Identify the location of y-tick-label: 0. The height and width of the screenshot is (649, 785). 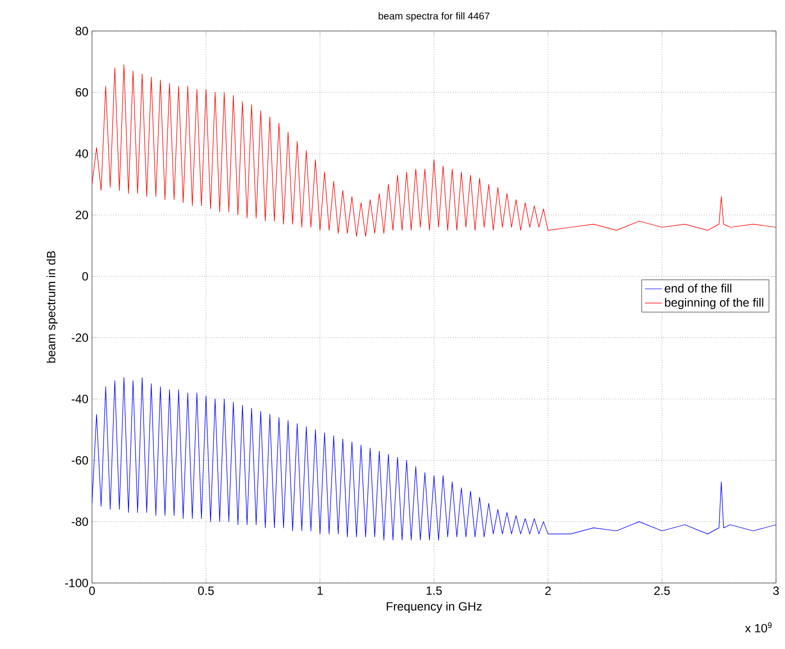
(85, 276).